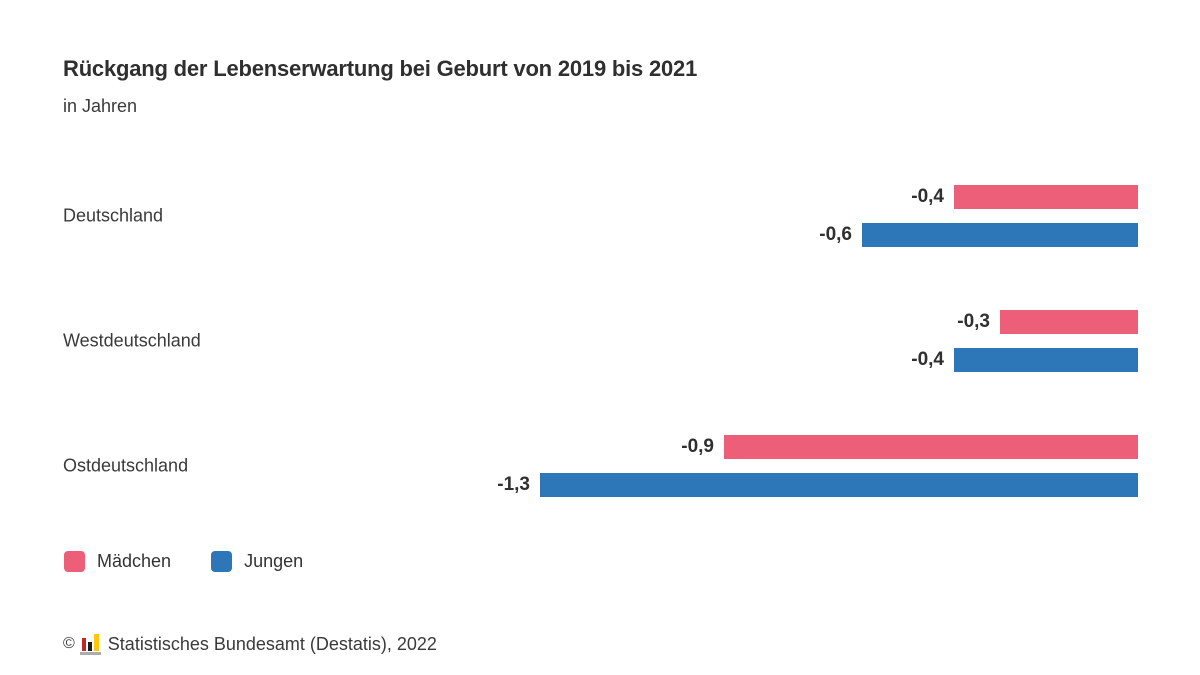  Describe the element at coordinates (96, 642) in the screenshot. I see `logo-bar-gold` at that location.